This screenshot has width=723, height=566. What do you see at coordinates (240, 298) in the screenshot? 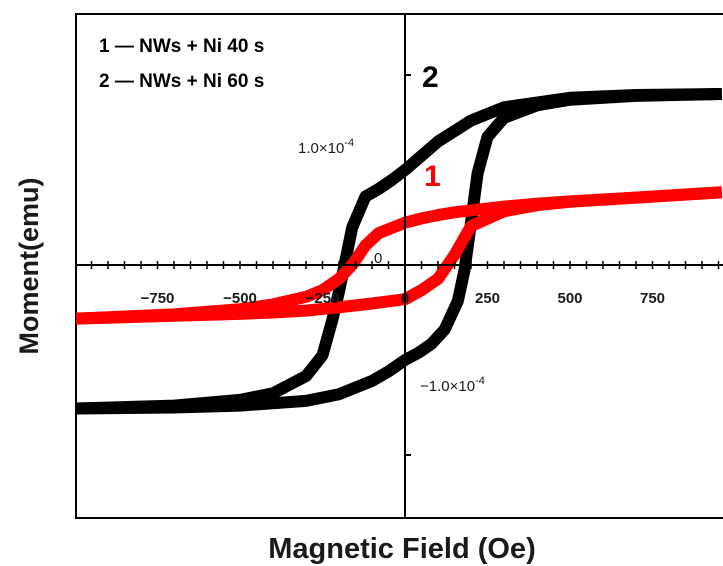
I see `x-tick-label: −500` at bounding box center [240, 298].